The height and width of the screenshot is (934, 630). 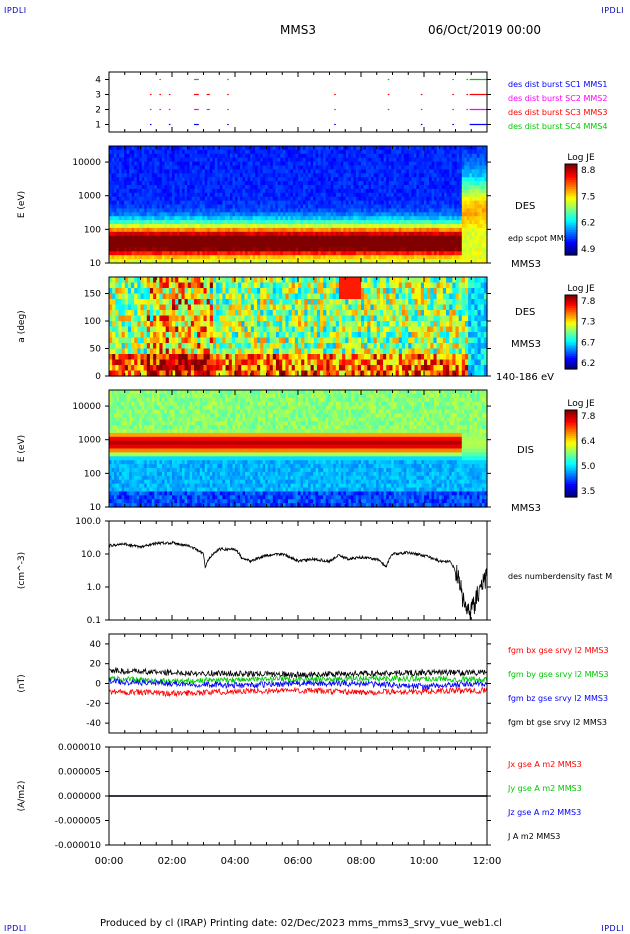 I want to click on corner-label-top-left: IPDLI, so click(x=15, y=10).